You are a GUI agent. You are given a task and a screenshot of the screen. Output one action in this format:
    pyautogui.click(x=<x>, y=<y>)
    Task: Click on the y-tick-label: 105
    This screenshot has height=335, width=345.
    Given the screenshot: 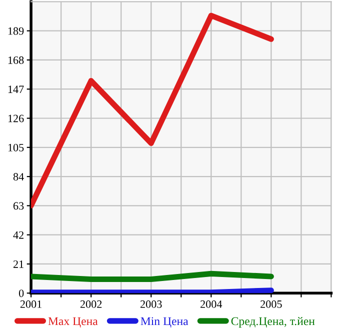 What is the action you would take?
    pyautogui.click(x=16, y=148)
    